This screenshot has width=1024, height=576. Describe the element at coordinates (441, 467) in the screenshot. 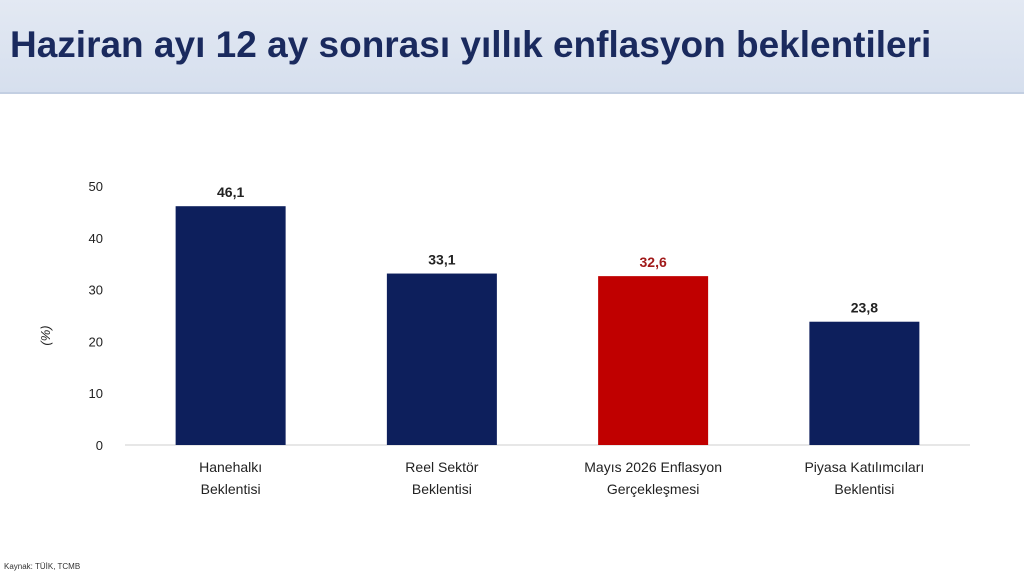

I see `x-tick-label: Reel Sektör` at that location.